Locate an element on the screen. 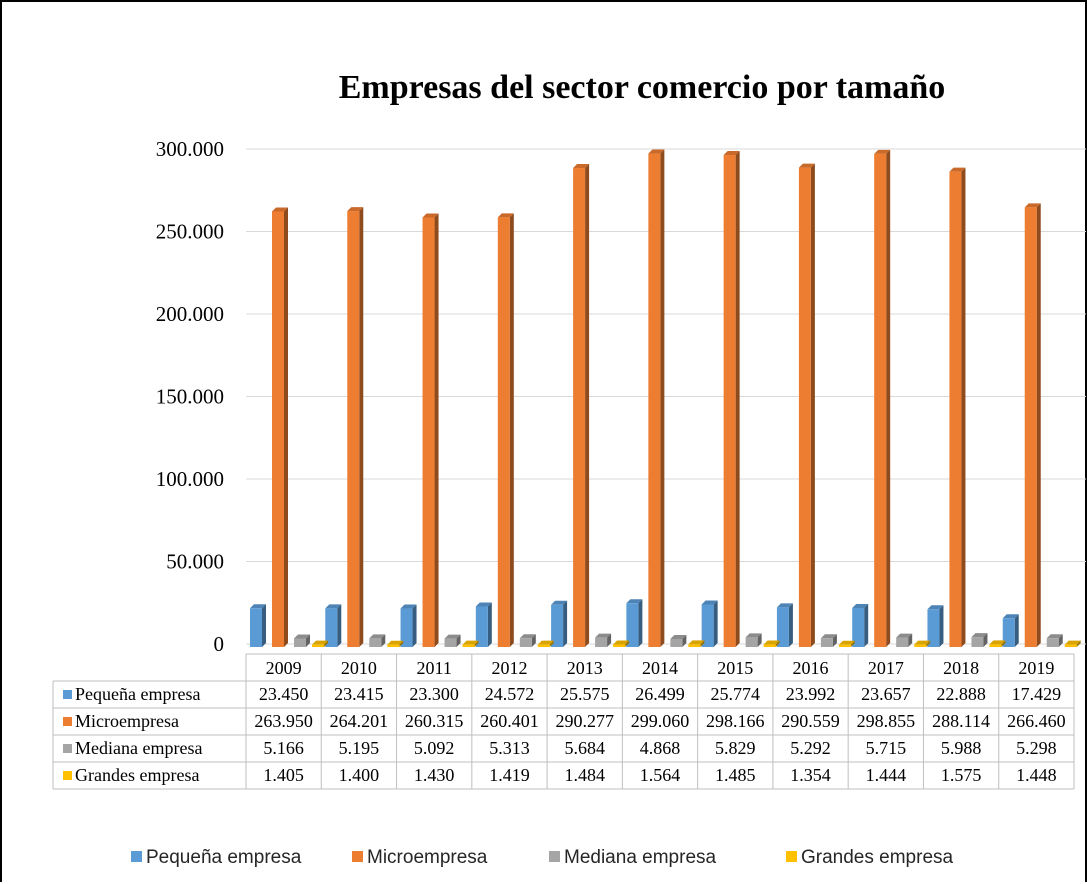 The width and height of the screenshot is (1087, 884). x-tick-label: 2019 is located at coordinates (1036, 668).